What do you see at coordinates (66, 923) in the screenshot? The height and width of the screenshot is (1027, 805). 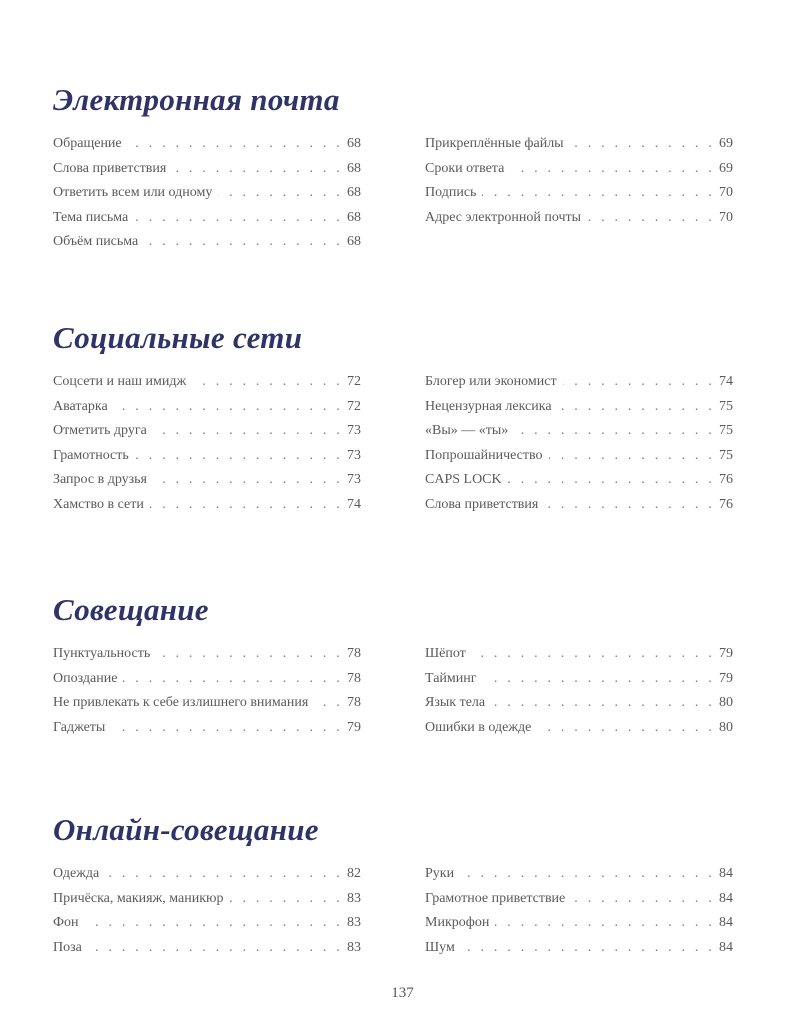 I see `entry-label: Фон` at bounding box center [66, 923].